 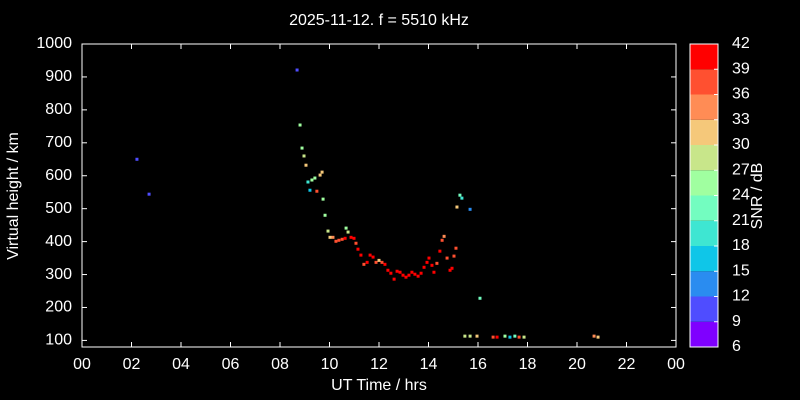 I want to click on chart-title: 2025-11-12. f = 5510 kHz, so click(x=379, y=20).